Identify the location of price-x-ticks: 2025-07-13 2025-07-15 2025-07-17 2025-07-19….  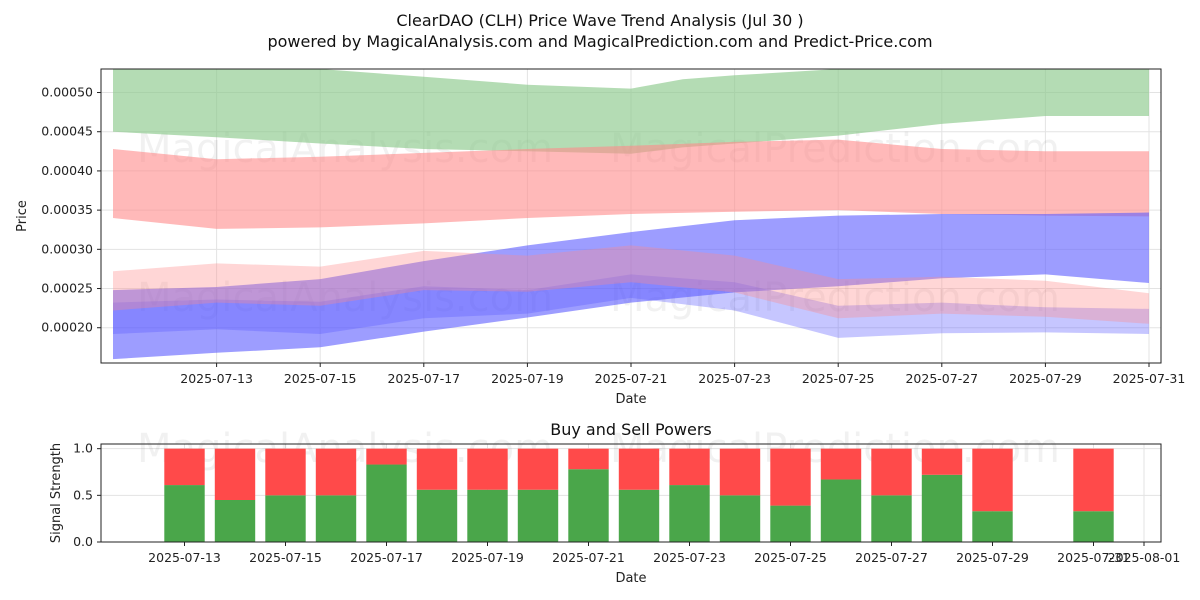
(682, 374).